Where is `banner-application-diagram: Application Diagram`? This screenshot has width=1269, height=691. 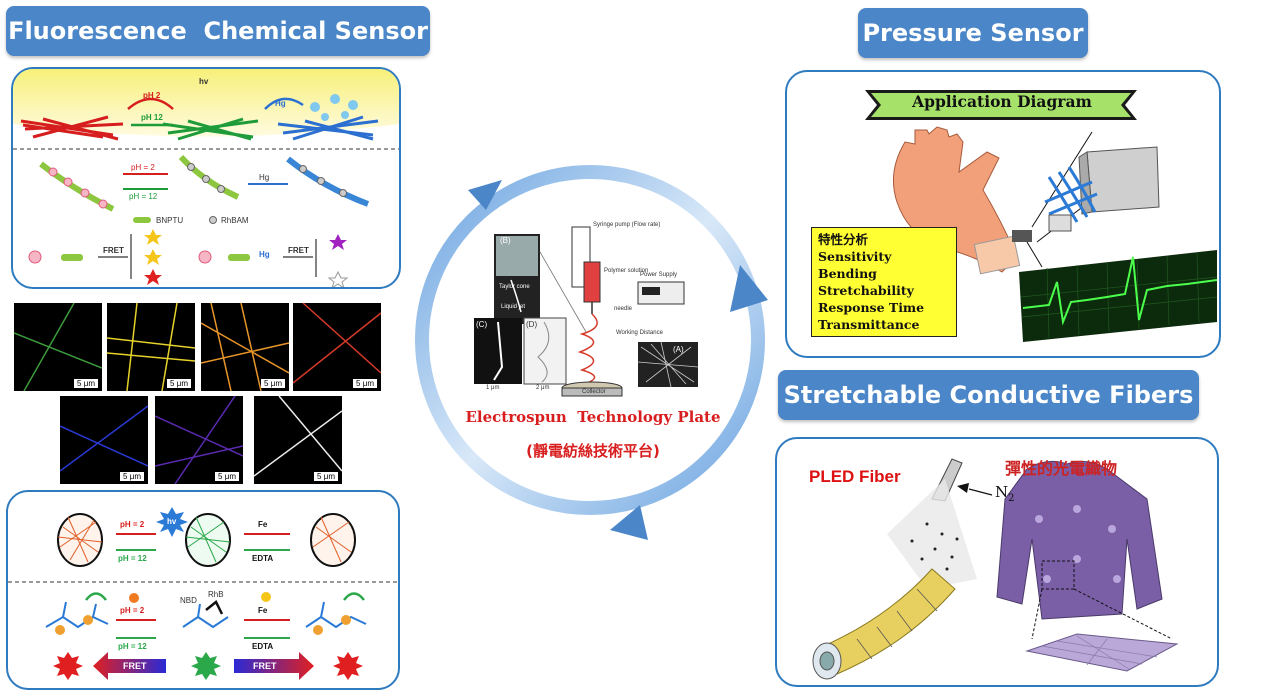
banner-application-diagram: Application Diagram is located at coordinates (1002, 101).